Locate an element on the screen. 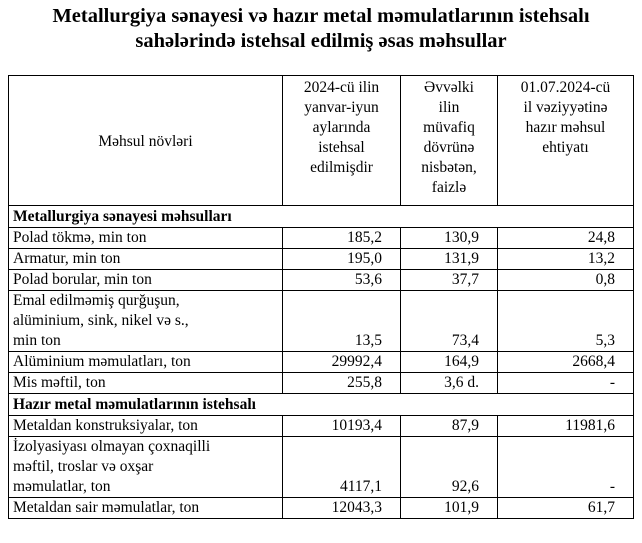  cell-stock: 24,8 is located at coordinates (565, 238).